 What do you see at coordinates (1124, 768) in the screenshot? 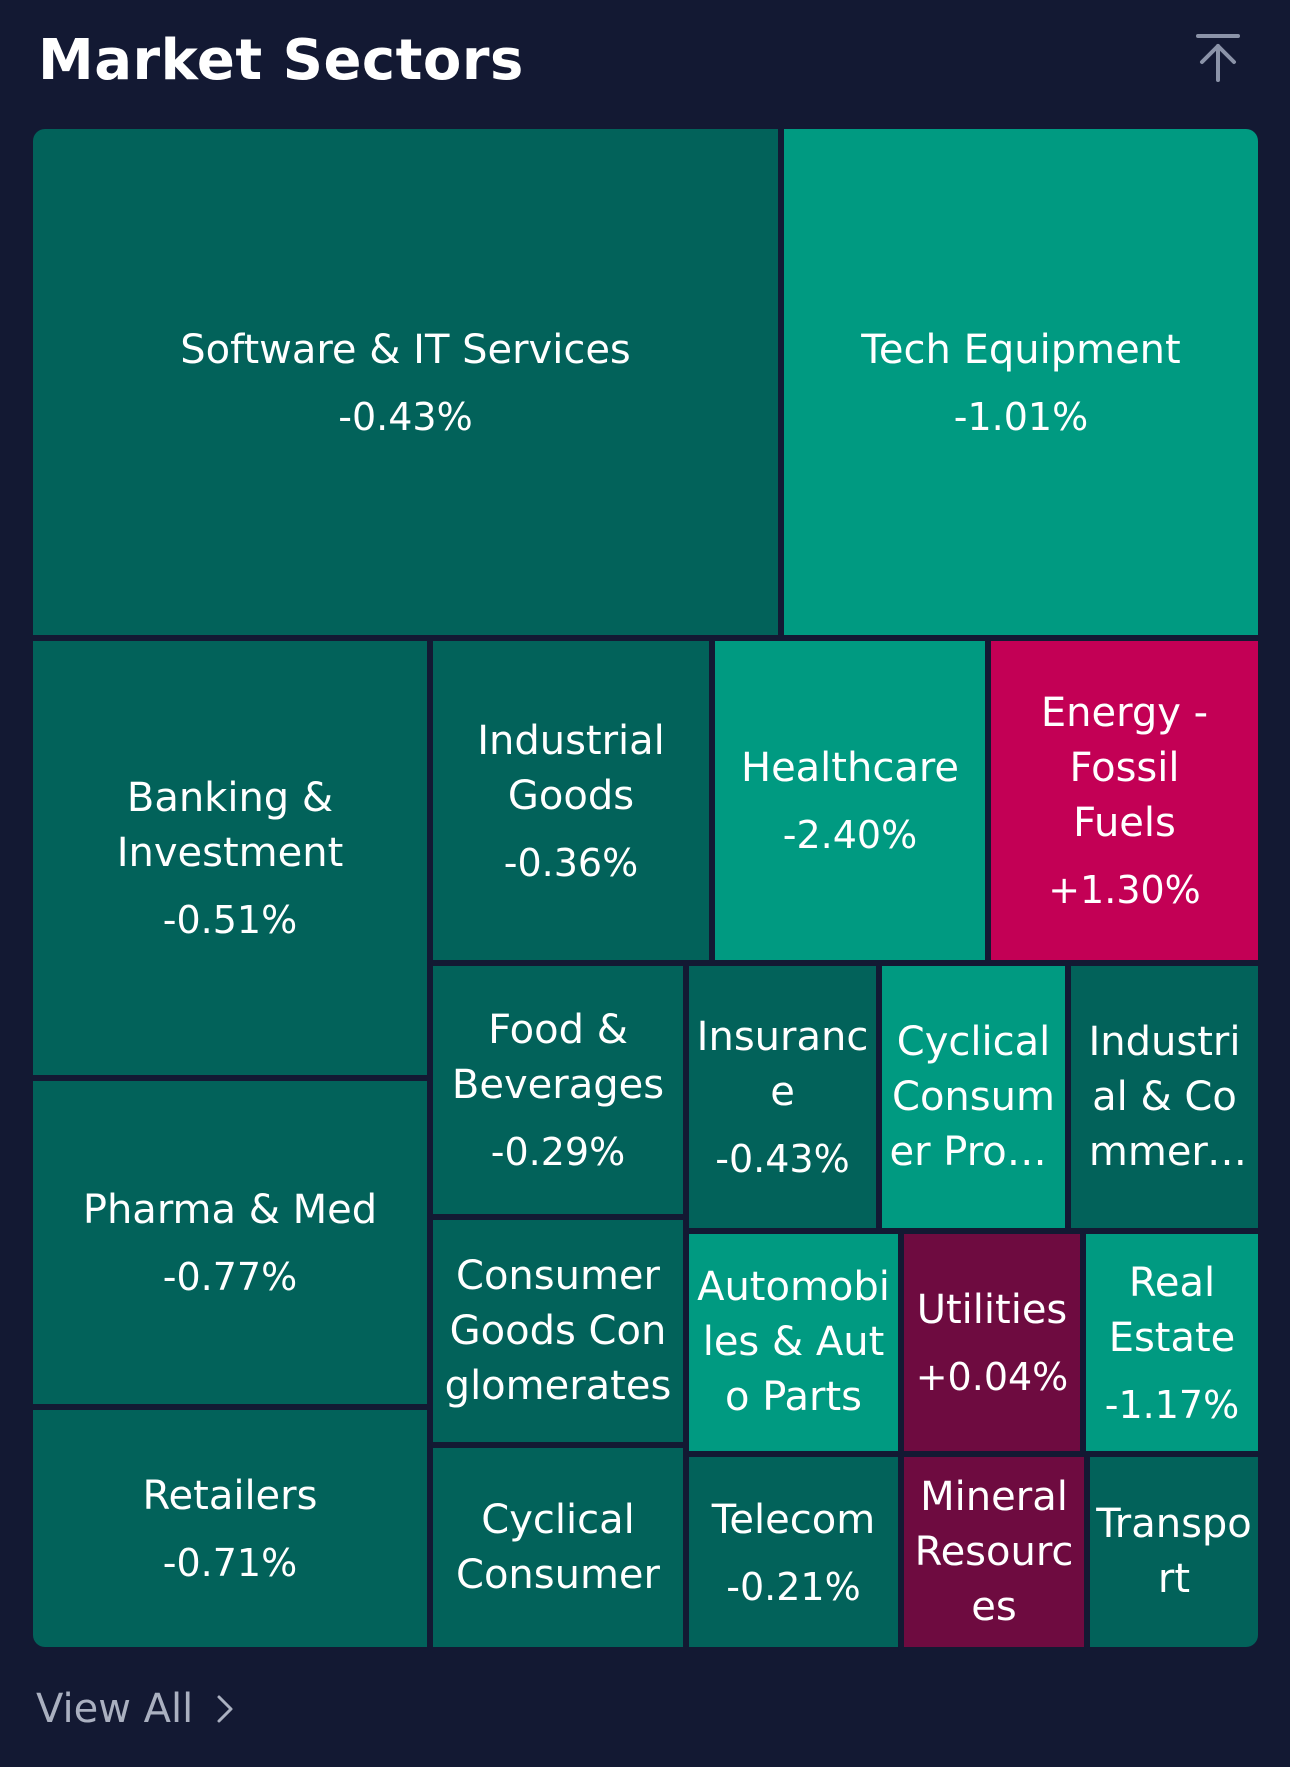
I see `sector-name: Energy - Fossil Fuels` at bounding box center [1124, 768].